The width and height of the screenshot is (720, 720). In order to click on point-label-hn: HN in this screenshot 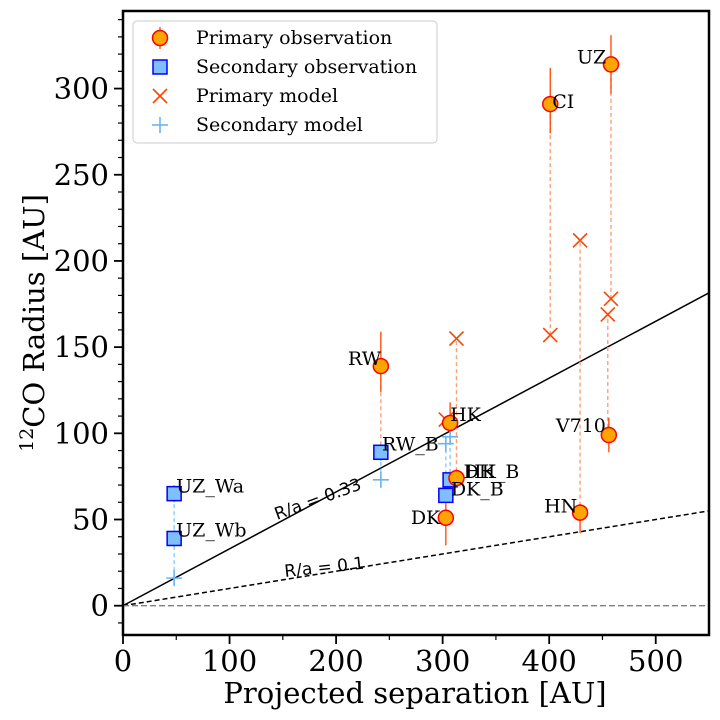, I will do `click(560, 507)`.